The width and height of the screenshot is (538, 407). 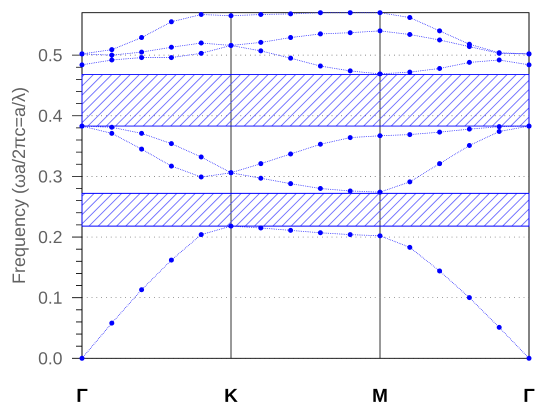 What do you see at coordinates (50, 176) in the screenshot?
I see `y-tick-label: 0.3` at bounding box center [50, 176].